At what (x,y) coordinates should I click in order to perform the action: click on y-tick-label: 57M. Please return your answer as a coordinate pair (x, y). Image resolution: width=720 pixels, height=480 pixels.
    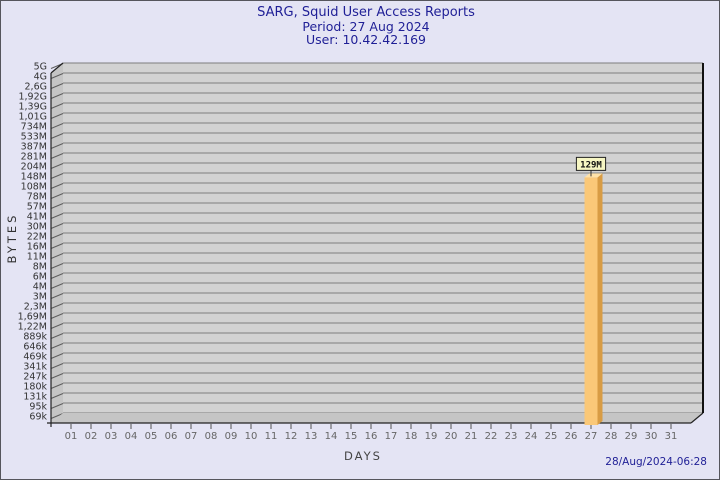
    Looking at the image, I should click on (37, 207).